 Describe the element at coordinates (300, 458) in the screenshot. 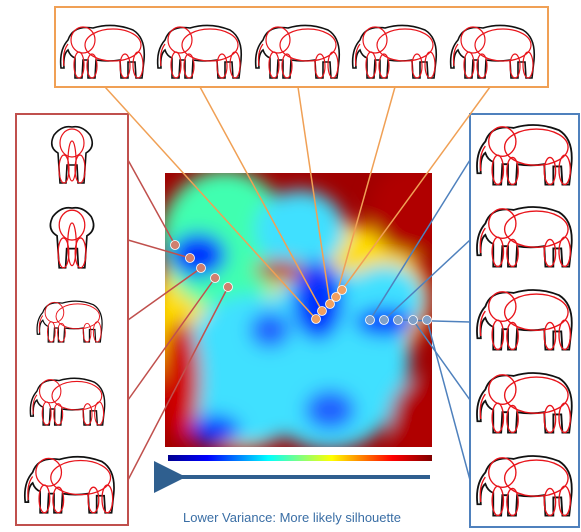

I see `colorbar` at that location.